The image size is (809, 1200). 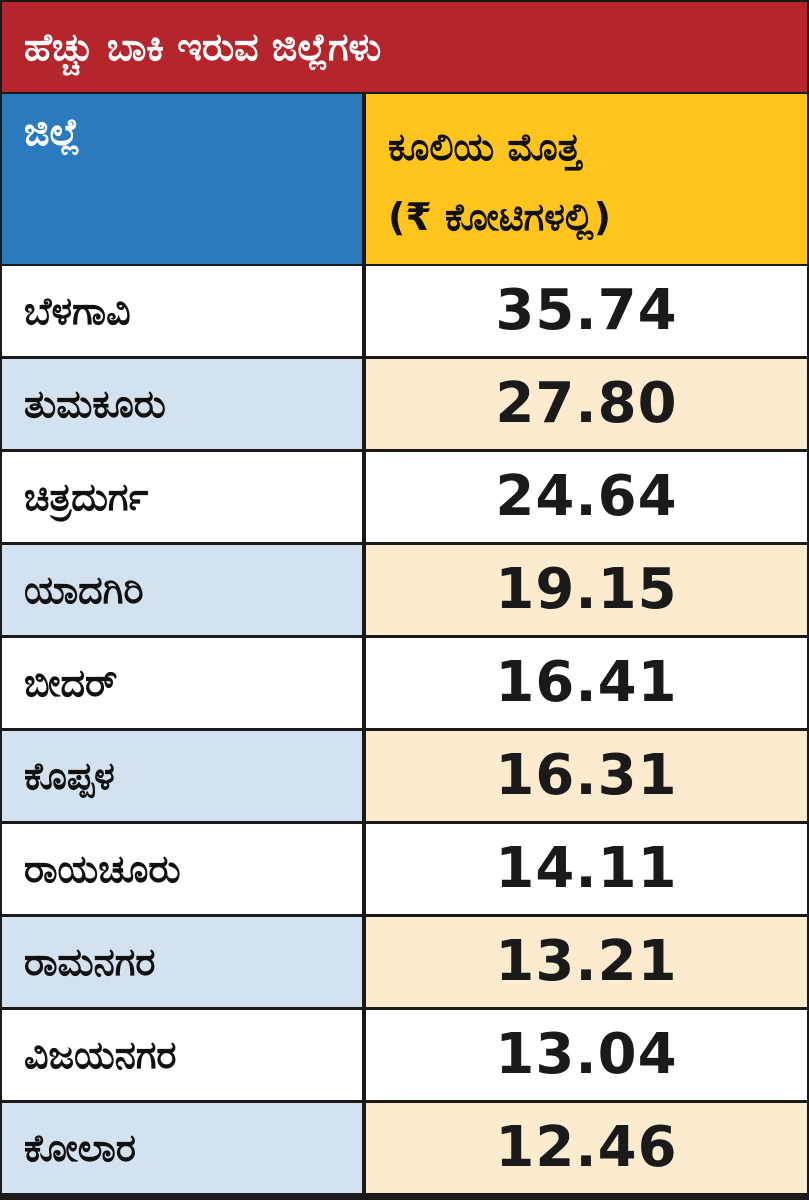 I want to click on table-row: ವಿಜಯನಗರ 13.04, so click(x=404, y=1055).